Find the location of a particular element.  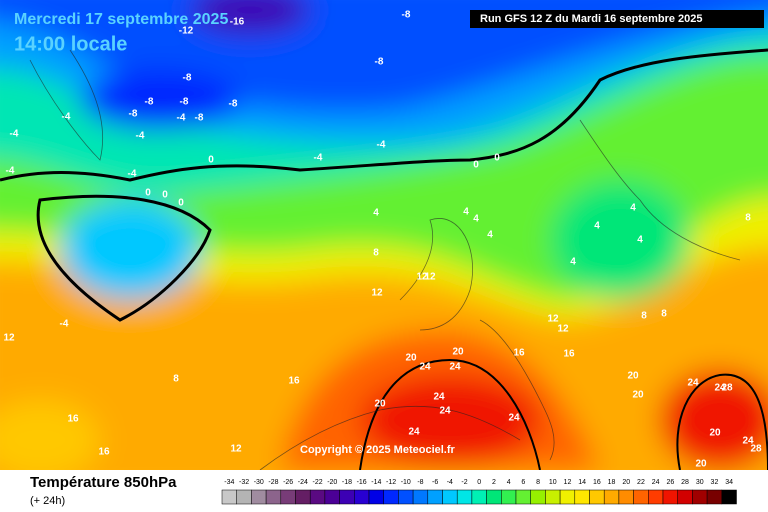

legend-label: 2 is located at coordinates (494, 482).